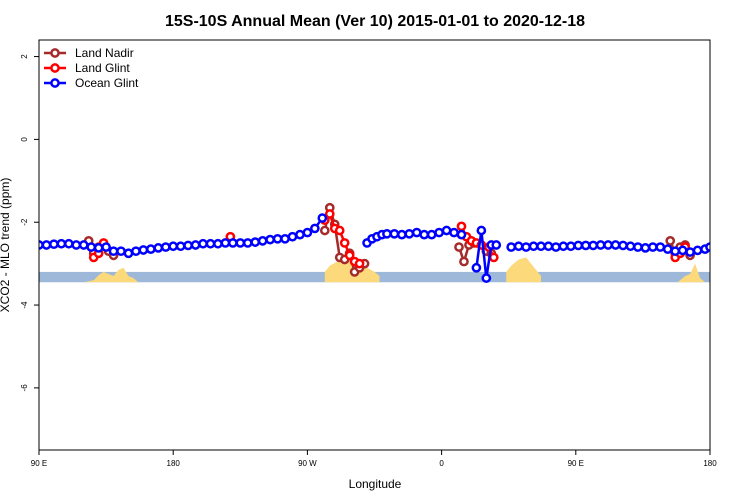  Describe the element at coordinates (87, 68) in the screenshot. I see `legend-item: Land Glint` at that location.